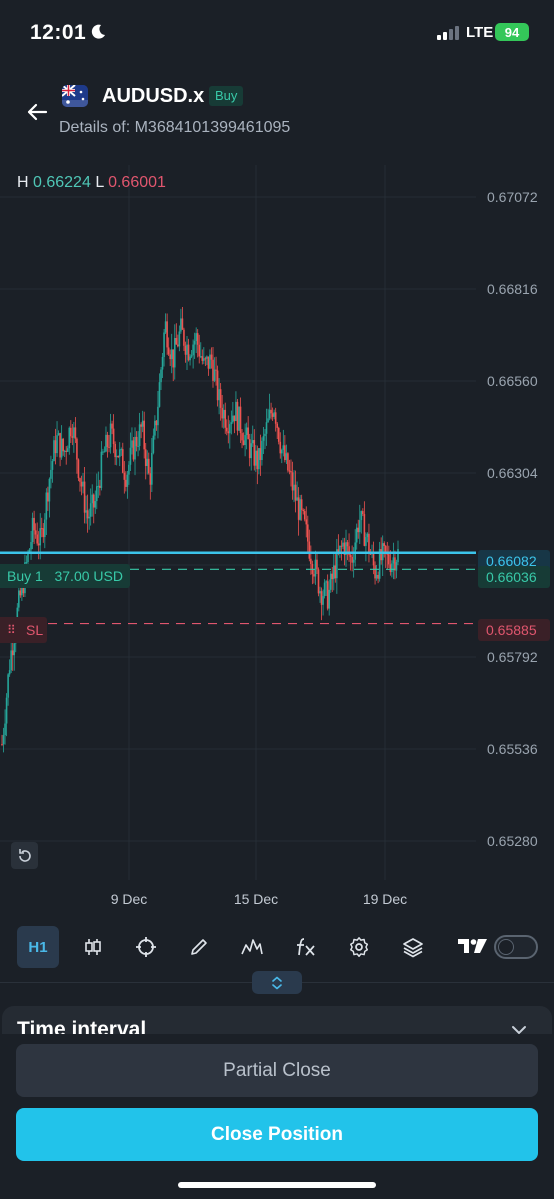  What do you see at coordinates (93, 947) in the screenshot?
I see `chart-type-button` at bounding box center [93, 947].